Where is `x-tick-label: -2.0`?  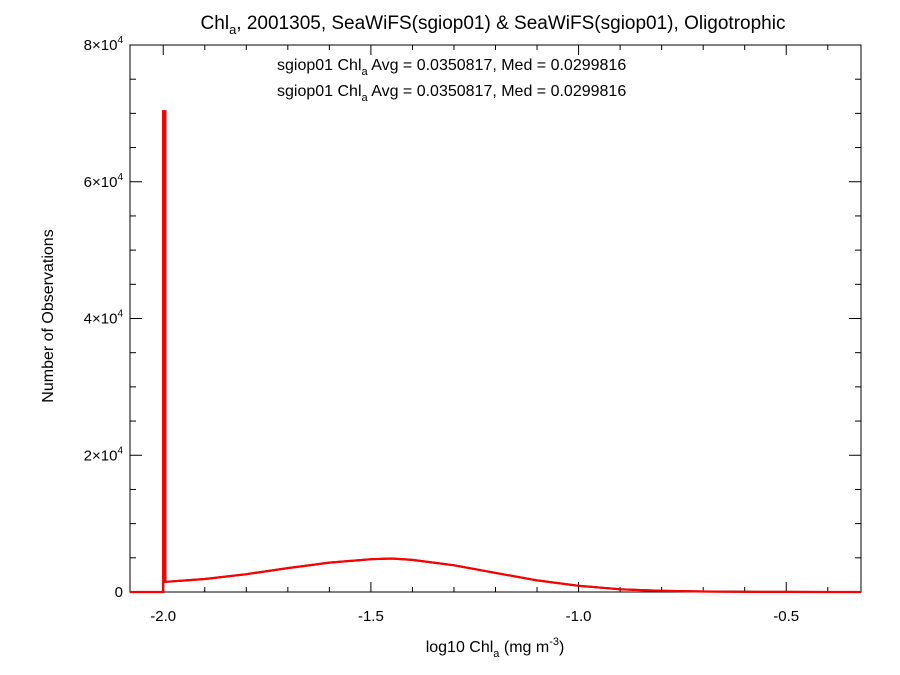
x-tick-label: -2.0 is located at coordinates (163, 616).